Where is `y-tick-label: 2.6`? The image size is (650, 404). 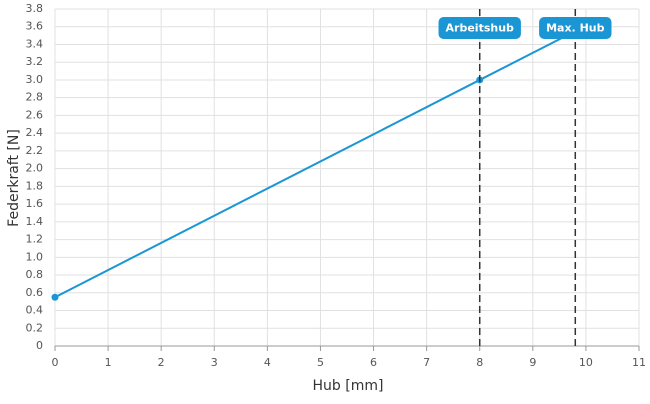
y-tick-label: 2.6 is located at coordinates (35, 114).